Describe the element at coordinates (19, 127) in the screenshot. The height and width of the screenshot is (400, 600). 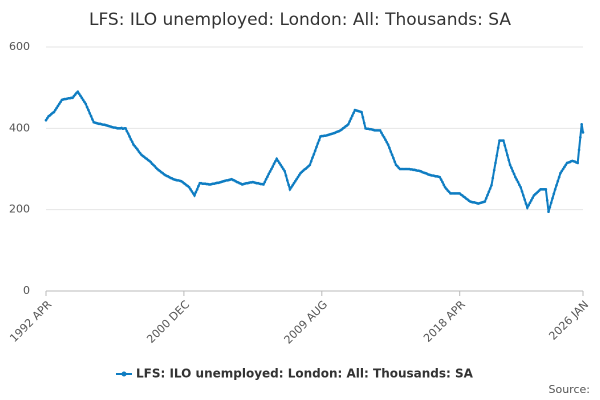
I see `y-tick-label: 400` at that location.